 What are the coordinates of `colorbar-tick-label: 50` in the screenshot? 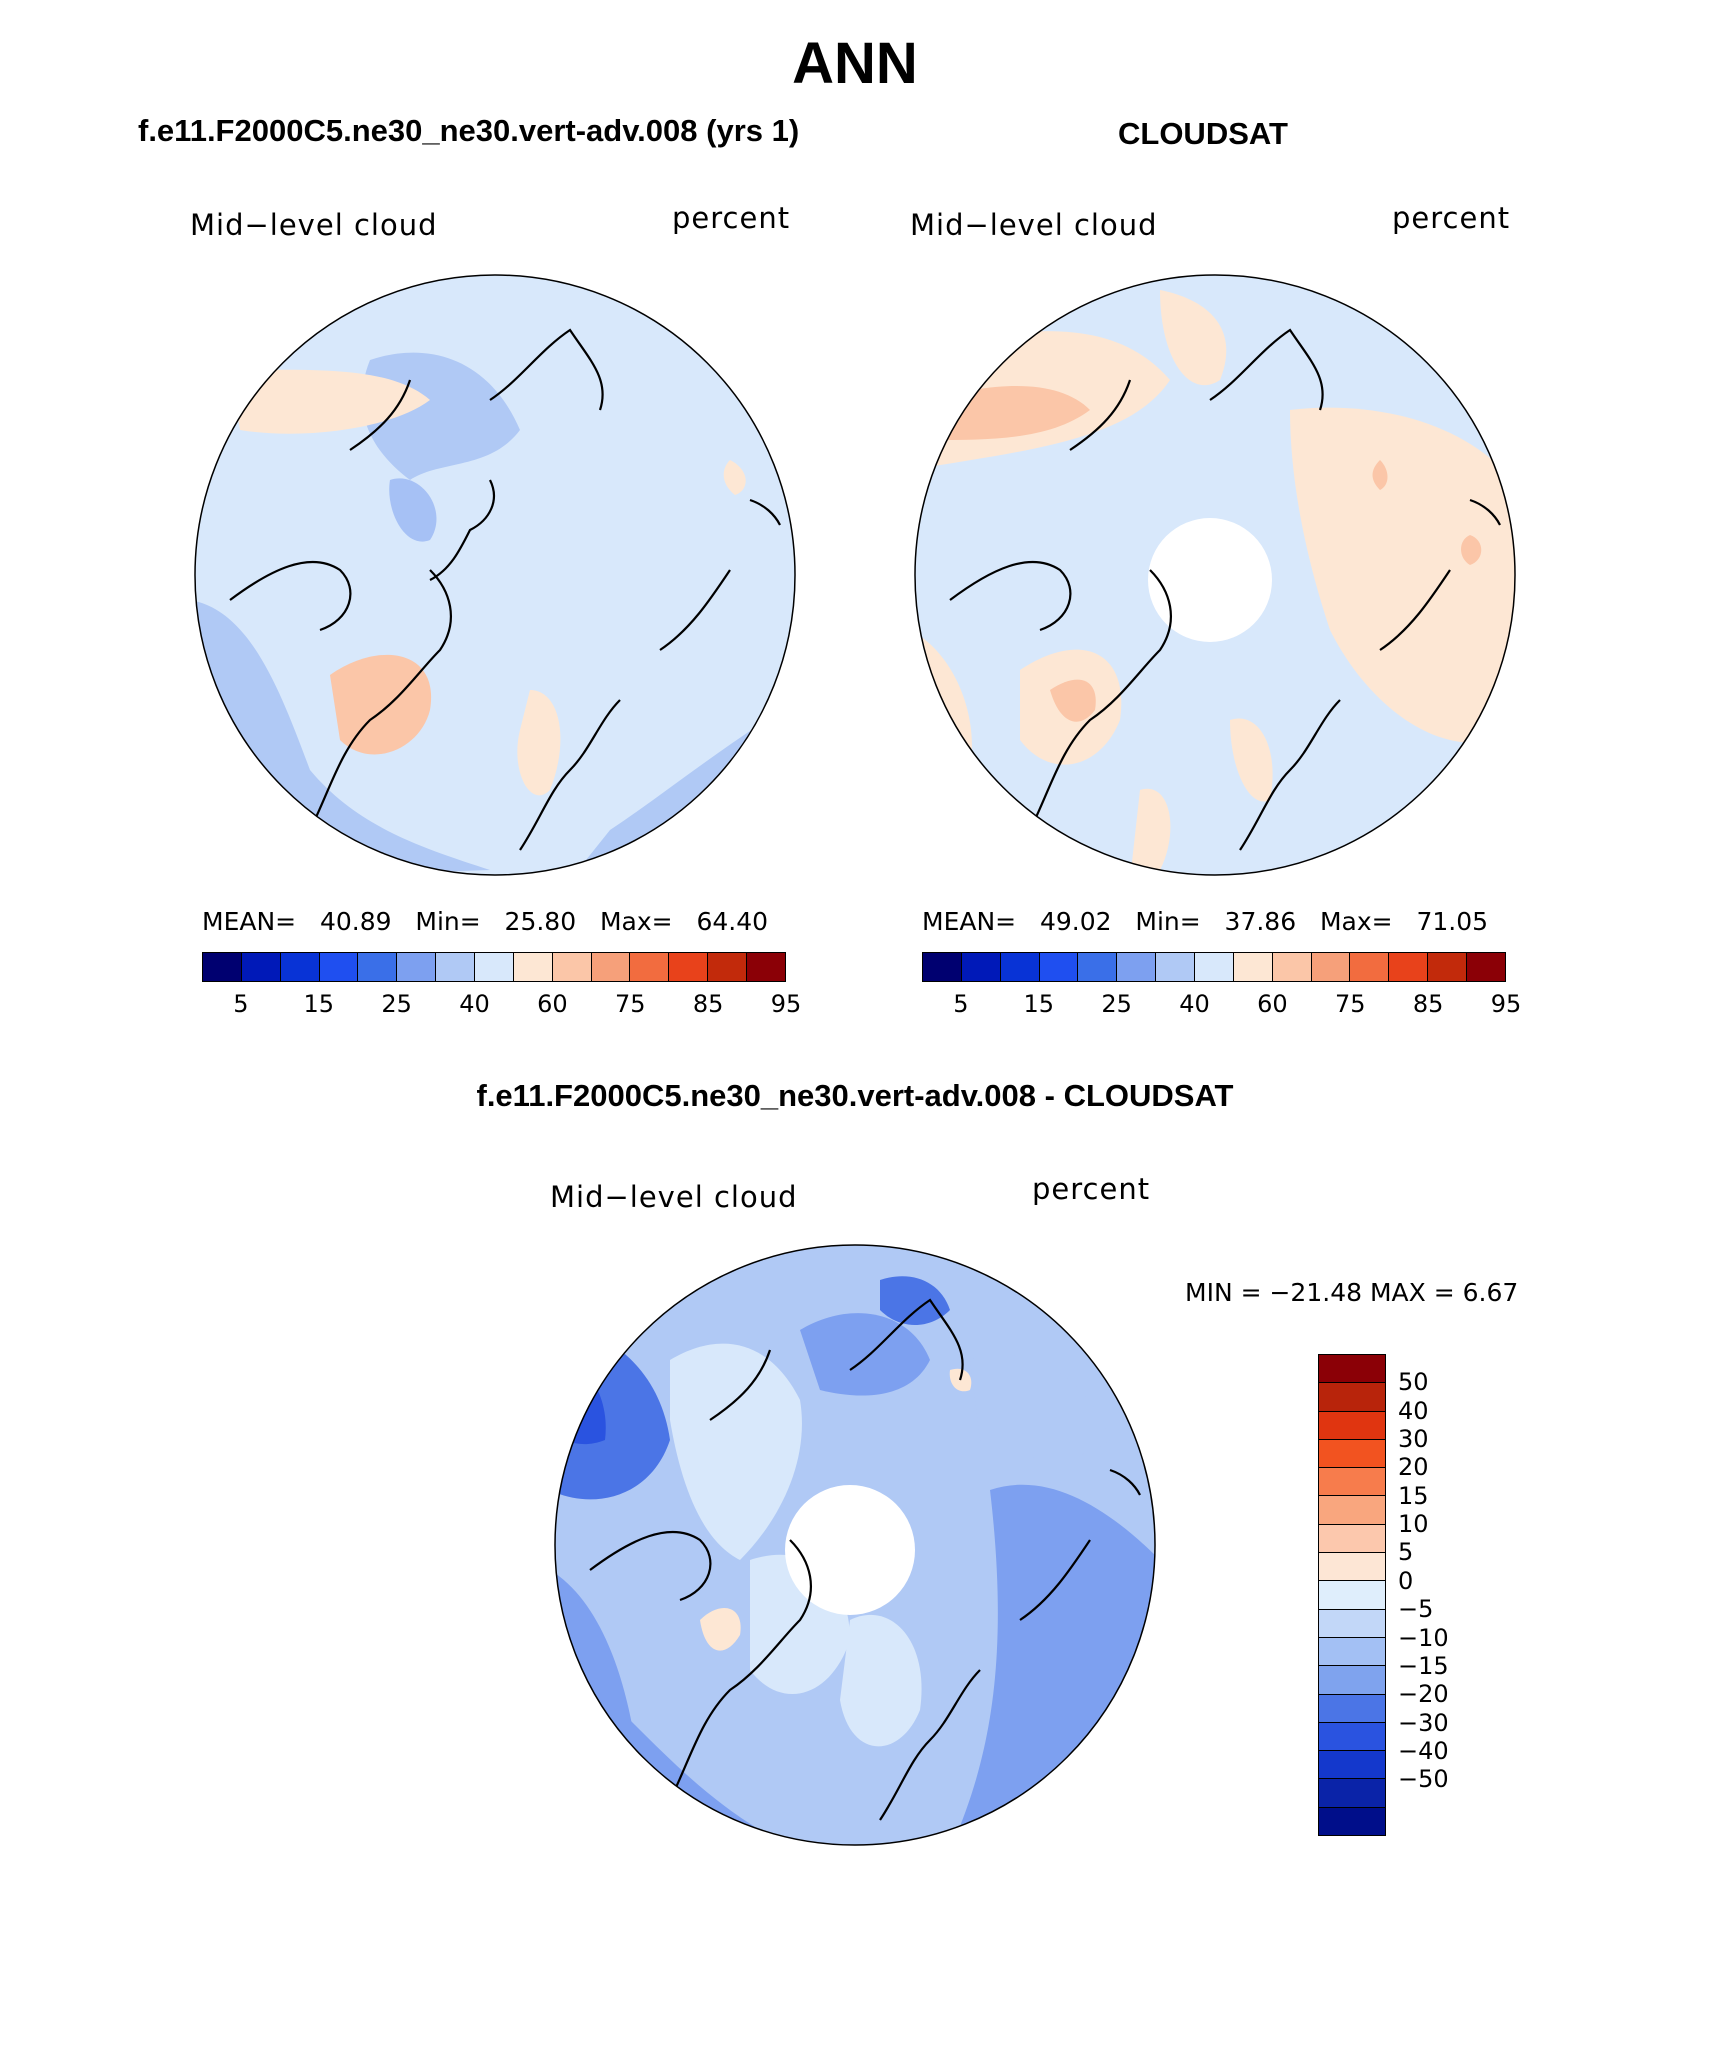 It's located at (1413, 1382).